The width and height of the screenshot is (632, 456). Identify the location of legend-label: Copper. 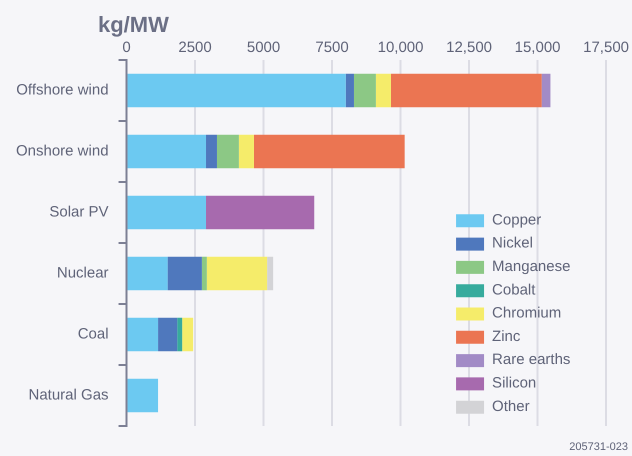
(517, 219).